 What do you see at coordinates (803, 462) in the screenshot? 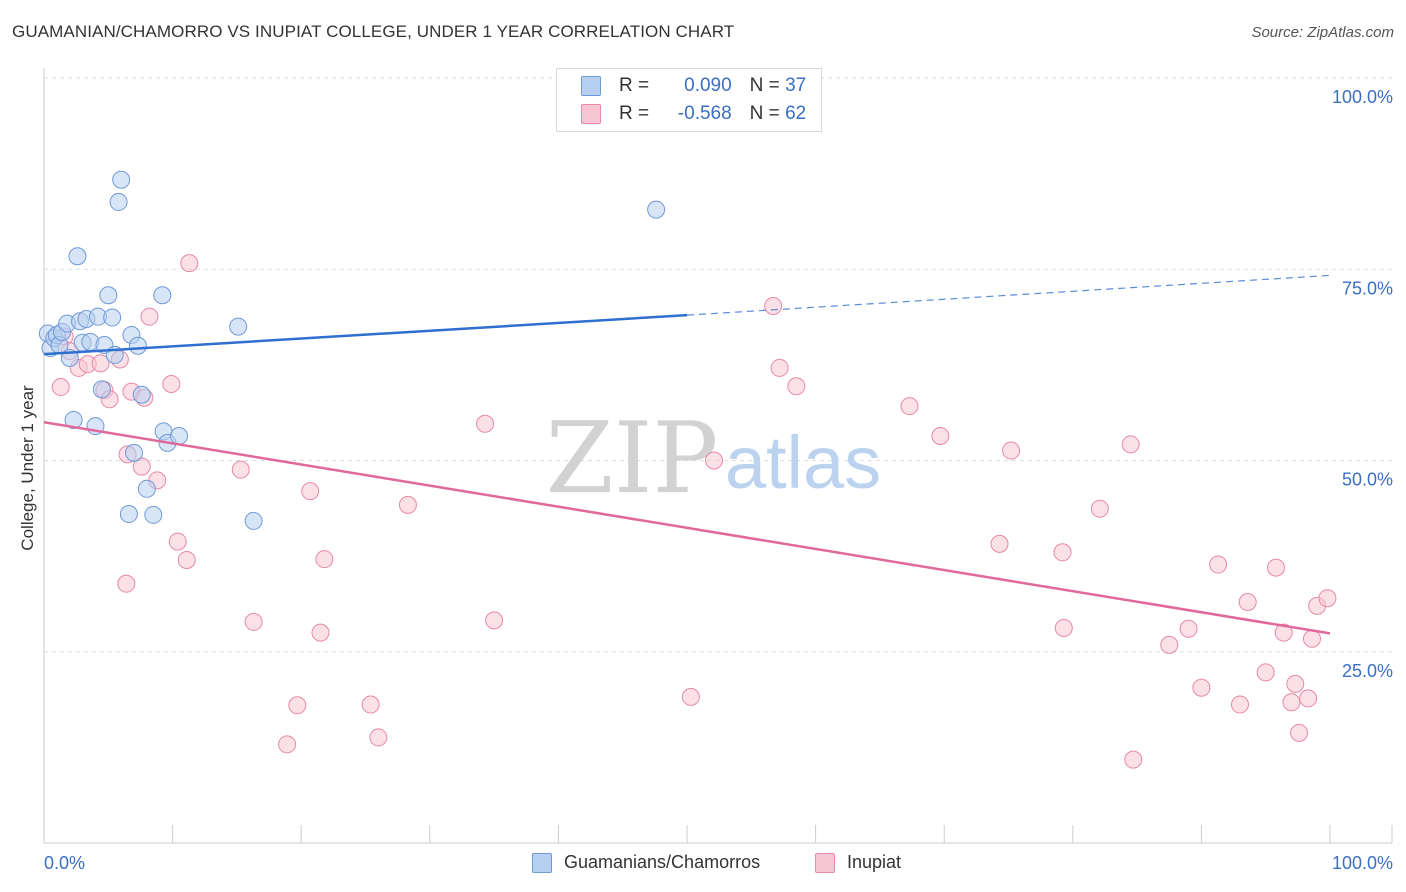
I see `watermark-atlas: atlas` at bounding box center [803, 462].